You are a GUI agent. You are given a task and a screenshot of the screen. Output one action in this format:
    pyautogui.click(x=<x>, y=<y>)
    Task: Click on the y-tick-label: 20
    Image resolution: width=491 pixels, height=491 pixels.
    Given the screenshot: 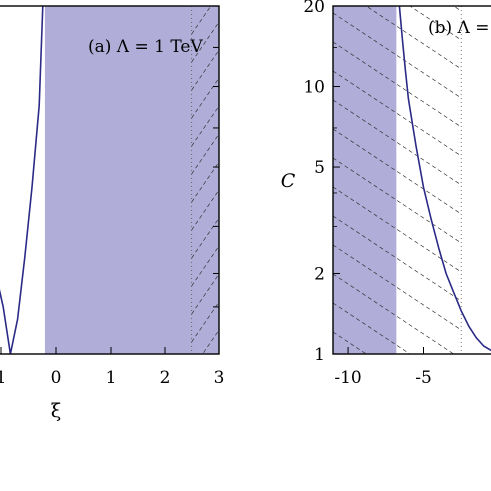 What is the action you would take?
    pyautogui.click(x=314, y=8)
    